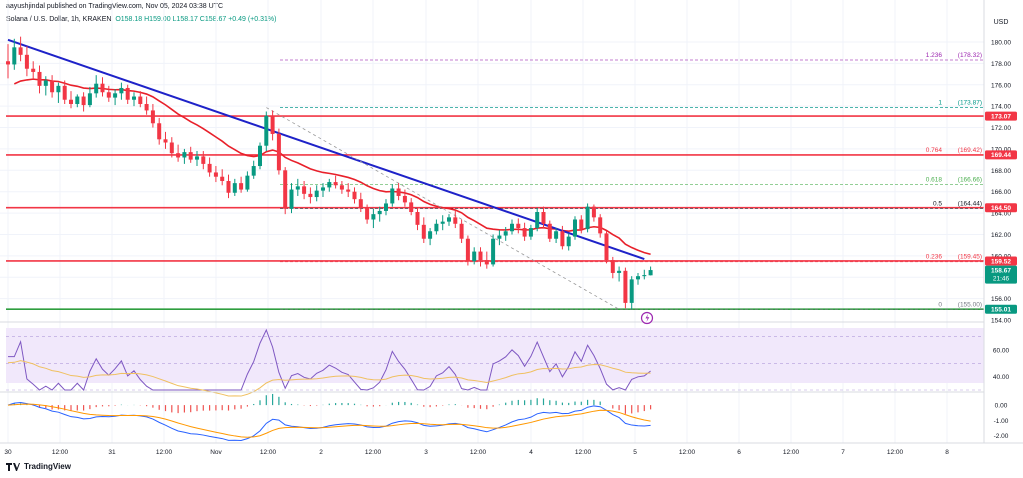  Describe the element at coordinates (970, 103) in the screenshot. I see `fib-price-label: (173.87)` at that location.